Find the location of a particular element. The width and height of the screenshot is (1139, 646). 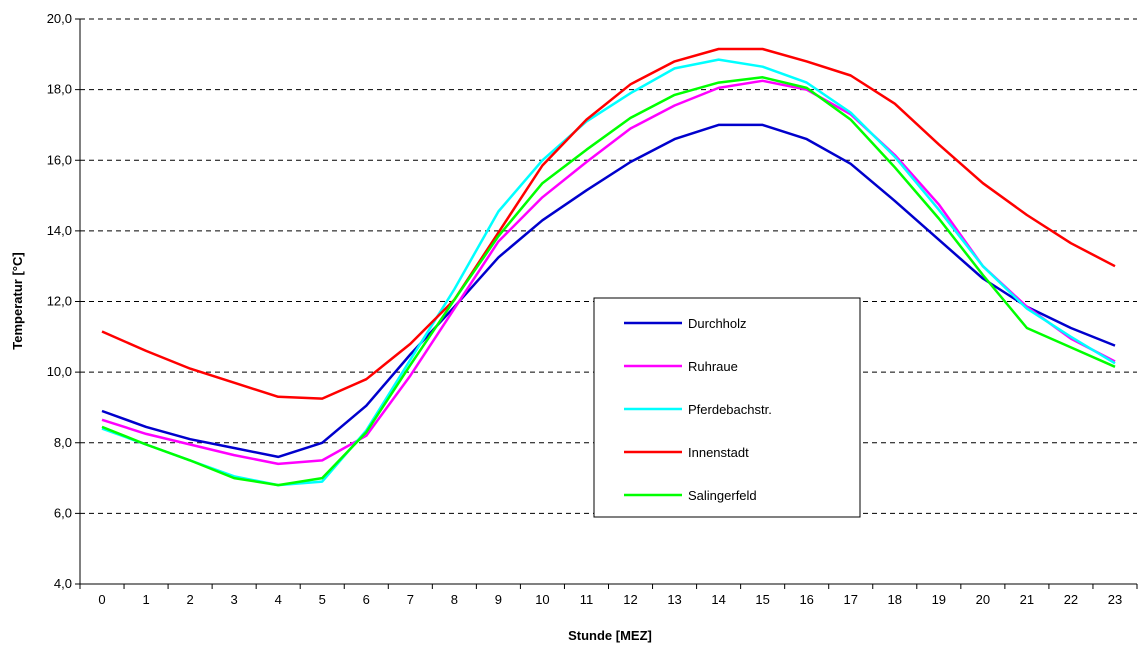

y-tick-label: 8,0 is located at coordinates (63, 442).